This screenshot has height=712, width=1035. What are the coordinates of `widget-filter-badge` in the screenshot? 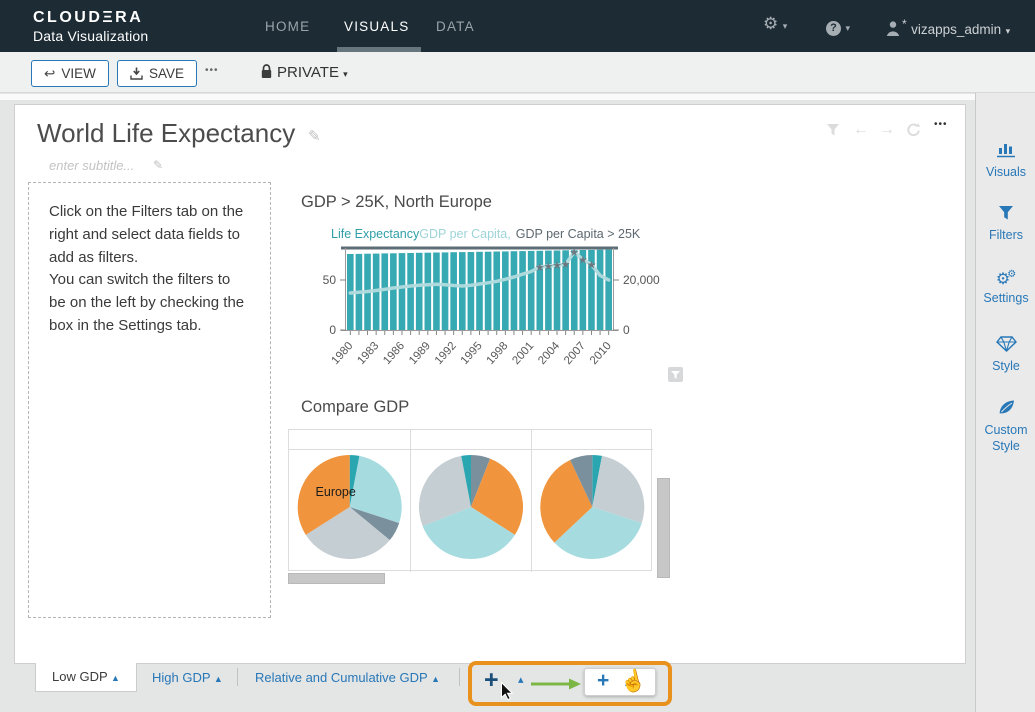 It's located at (675, 374).